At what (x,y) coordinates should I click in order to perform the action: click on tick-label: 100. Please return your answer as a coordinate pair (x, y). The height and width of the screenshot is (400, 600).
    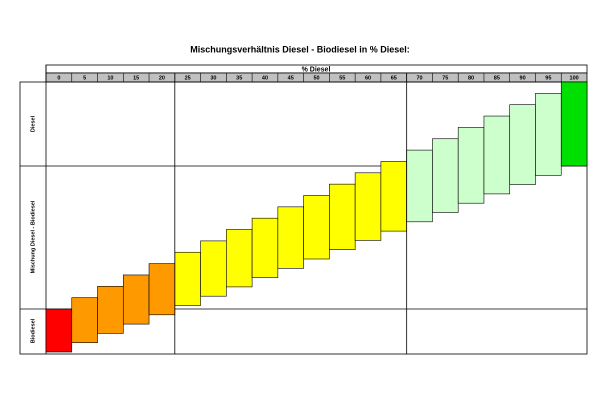
    Looking at the image, I should click on (574, 78).